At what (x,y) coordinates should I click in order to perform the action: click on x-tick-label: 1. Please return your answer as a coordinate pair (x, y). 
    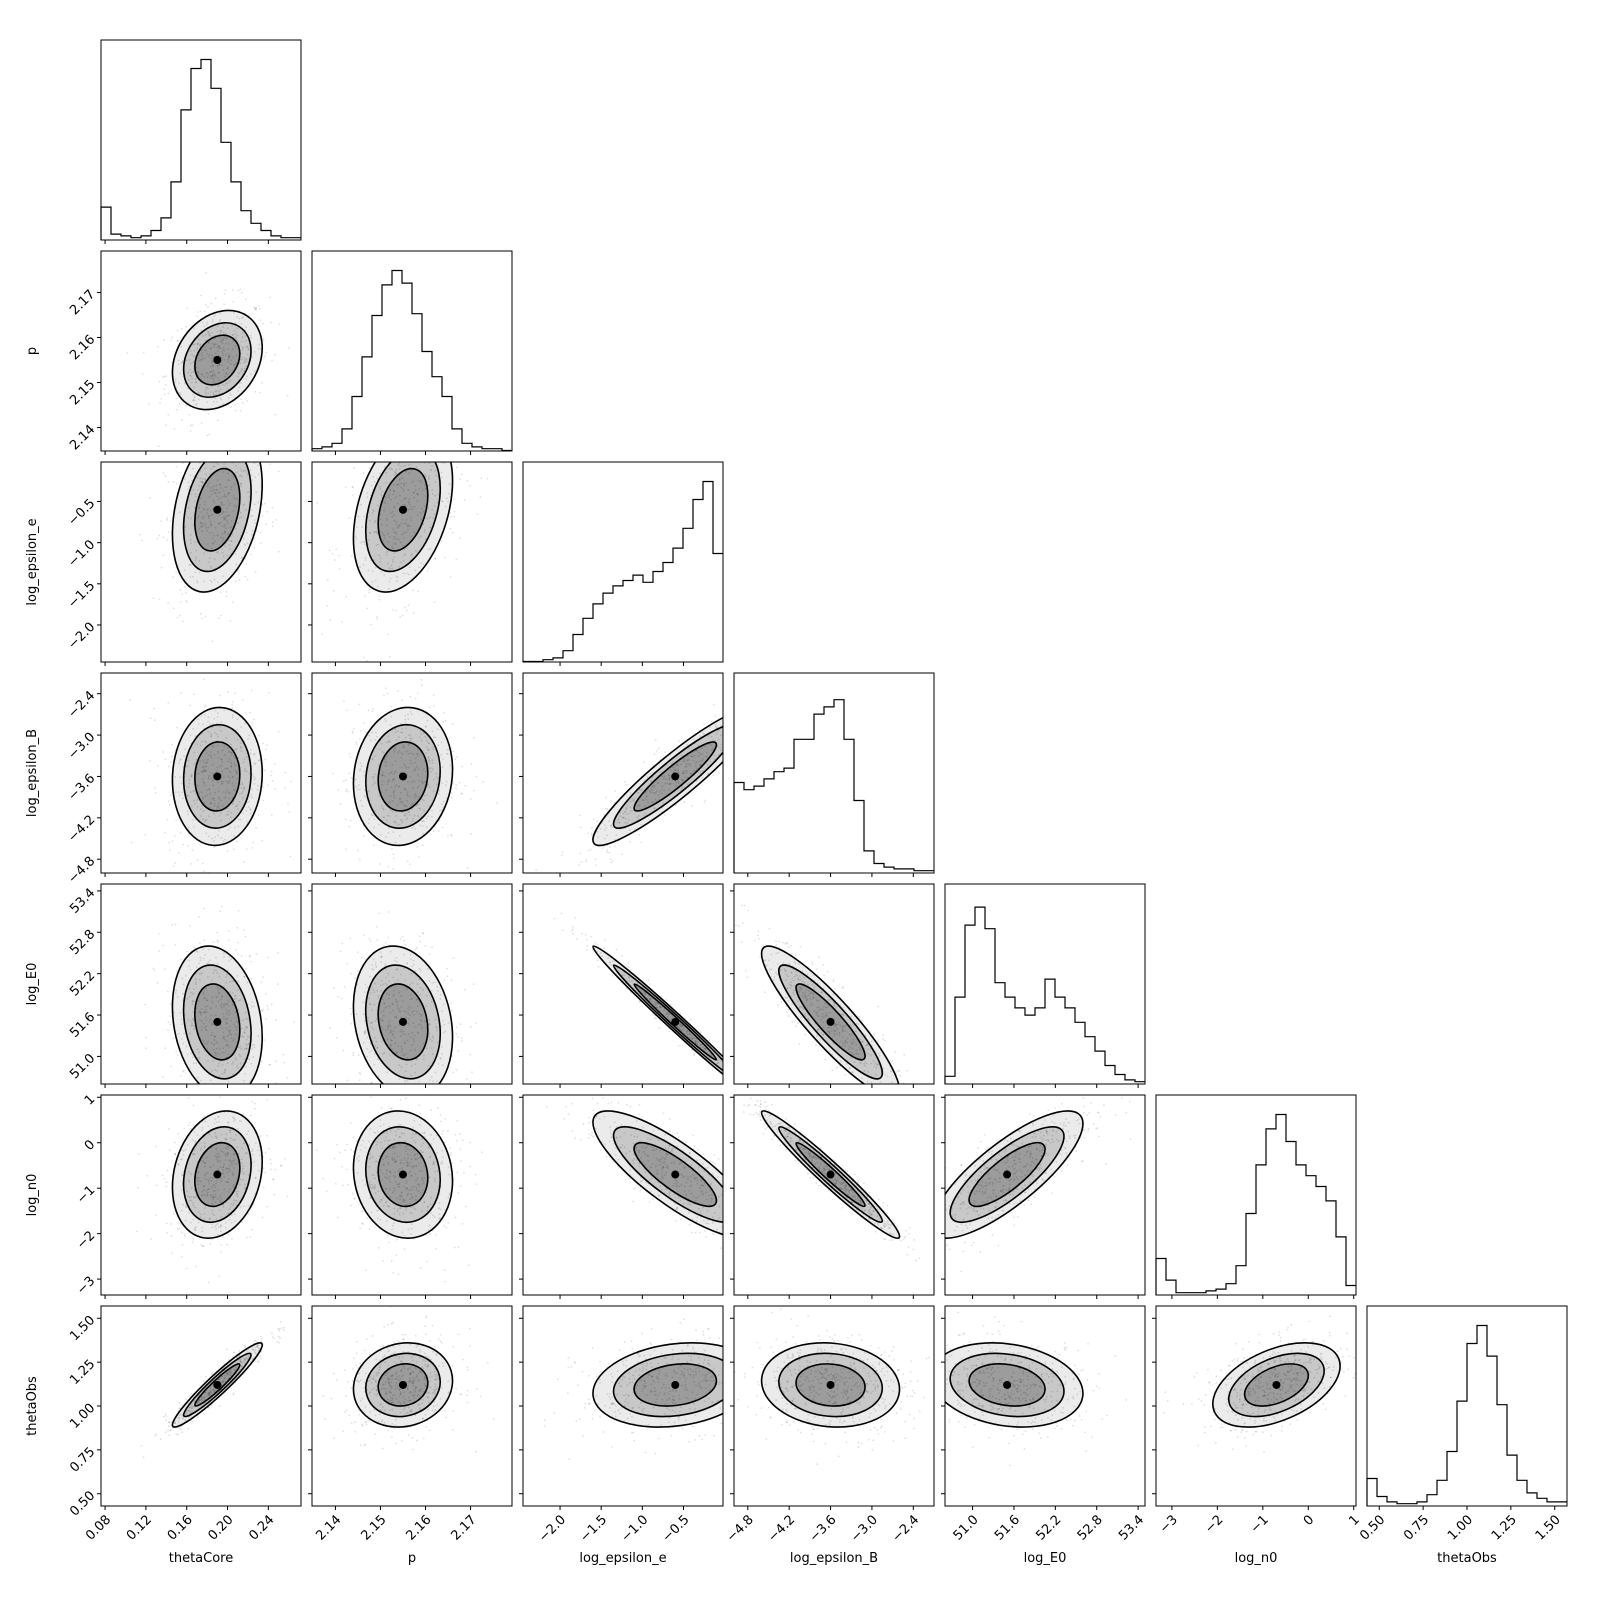
    Looking at the image, I should click on (1354, 1520).